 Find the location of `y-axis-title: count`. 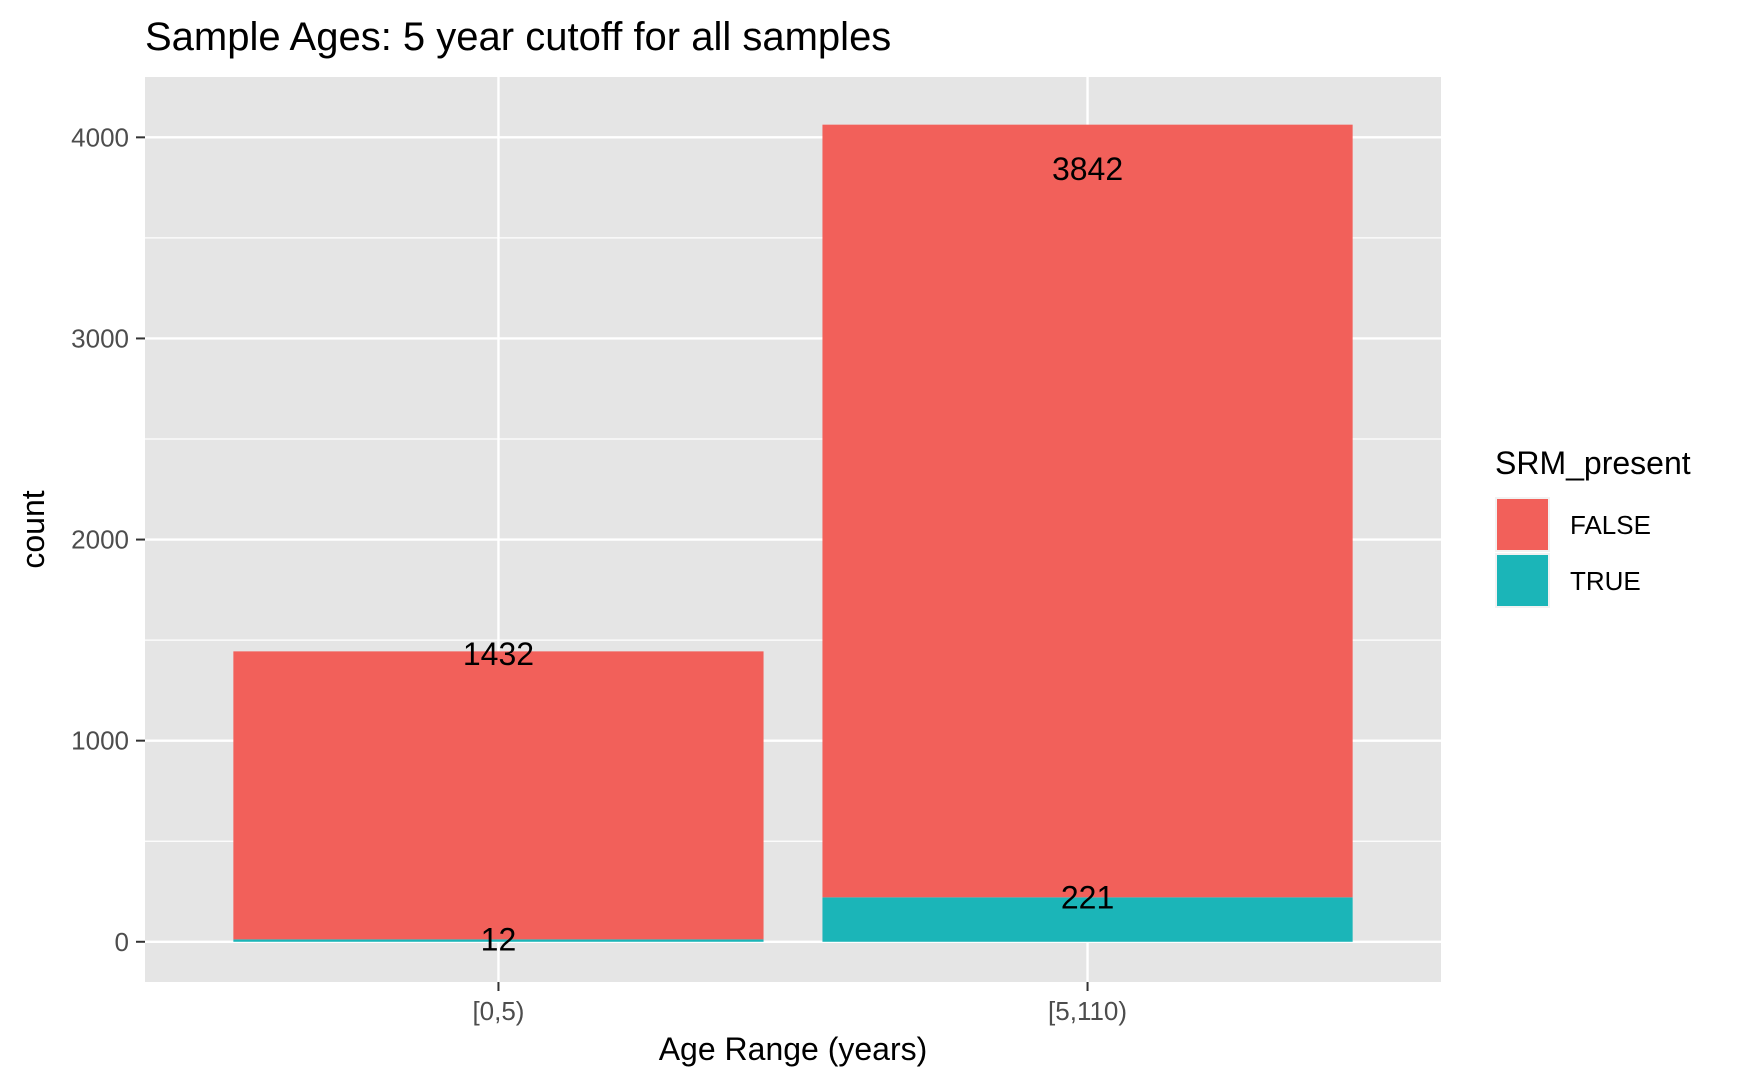

y-axis-title: count is located at coordinates (33, 529).